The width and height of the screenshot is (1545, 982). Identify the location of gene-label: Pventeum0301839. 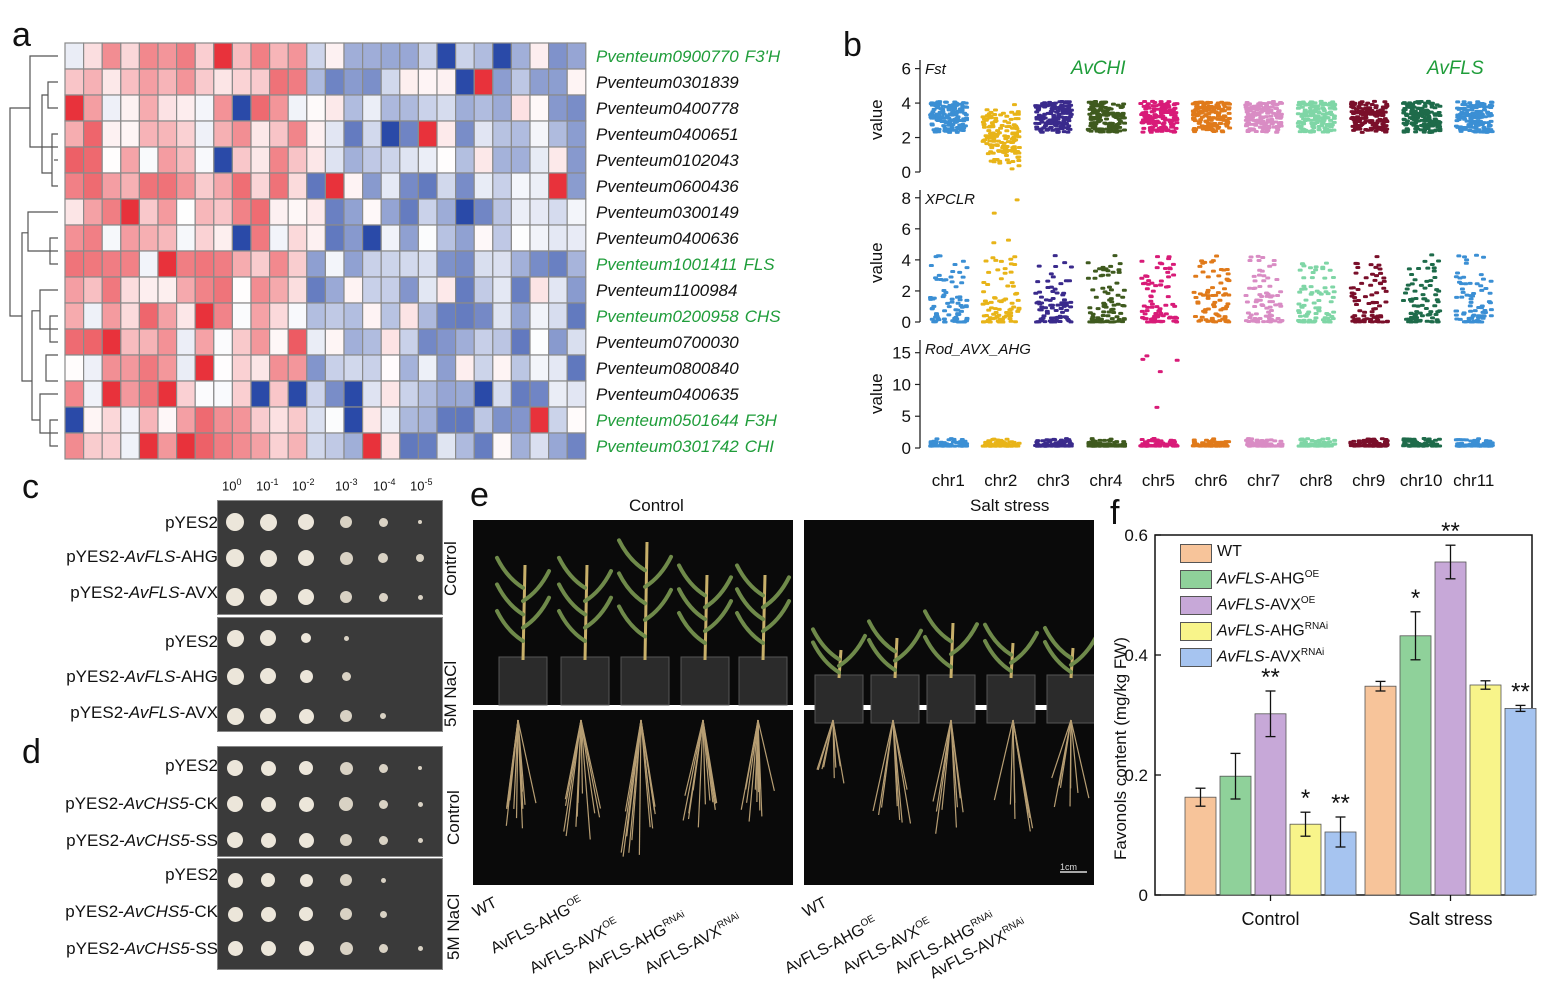
(667, 82).